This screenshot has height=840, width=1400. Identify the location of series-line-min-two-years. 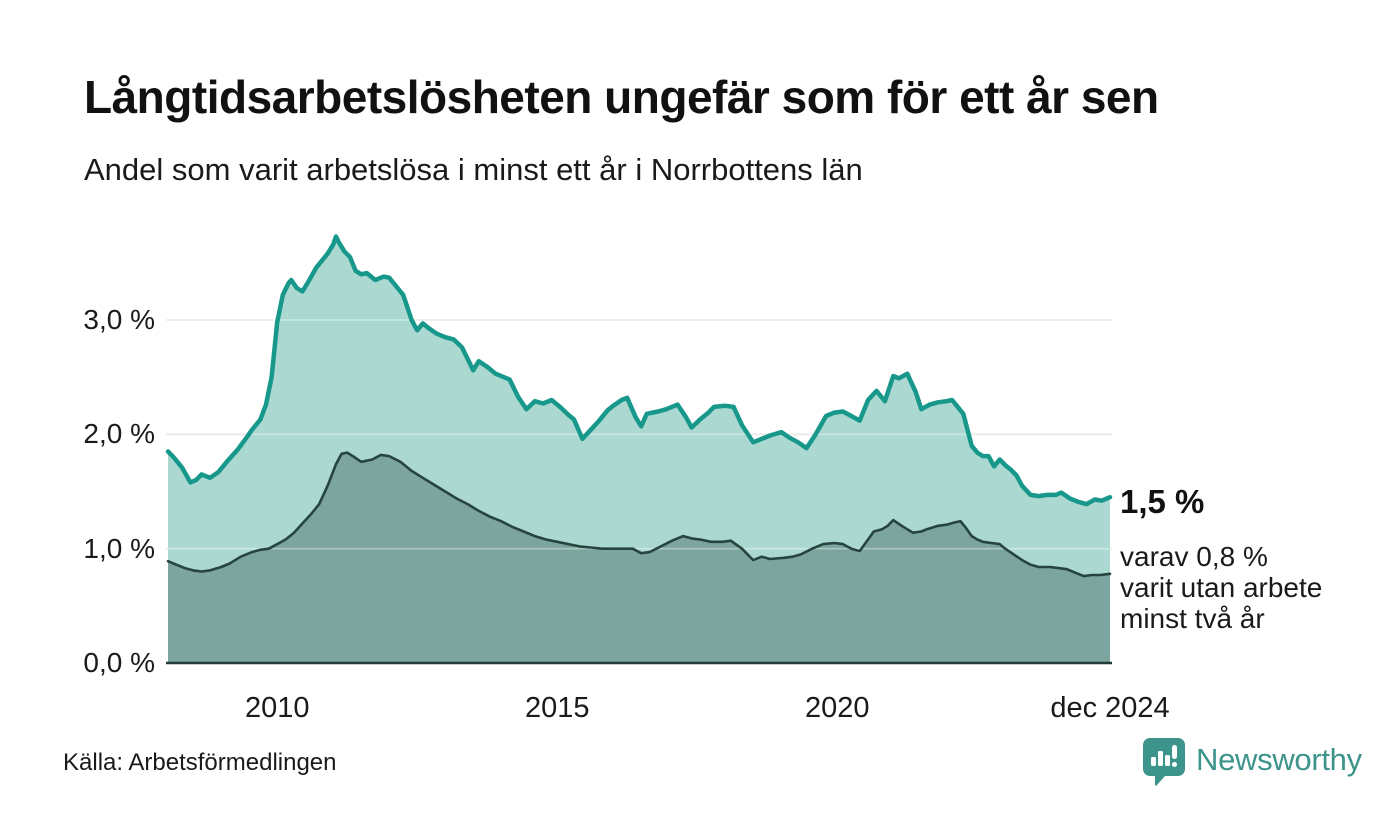
(639, 514).